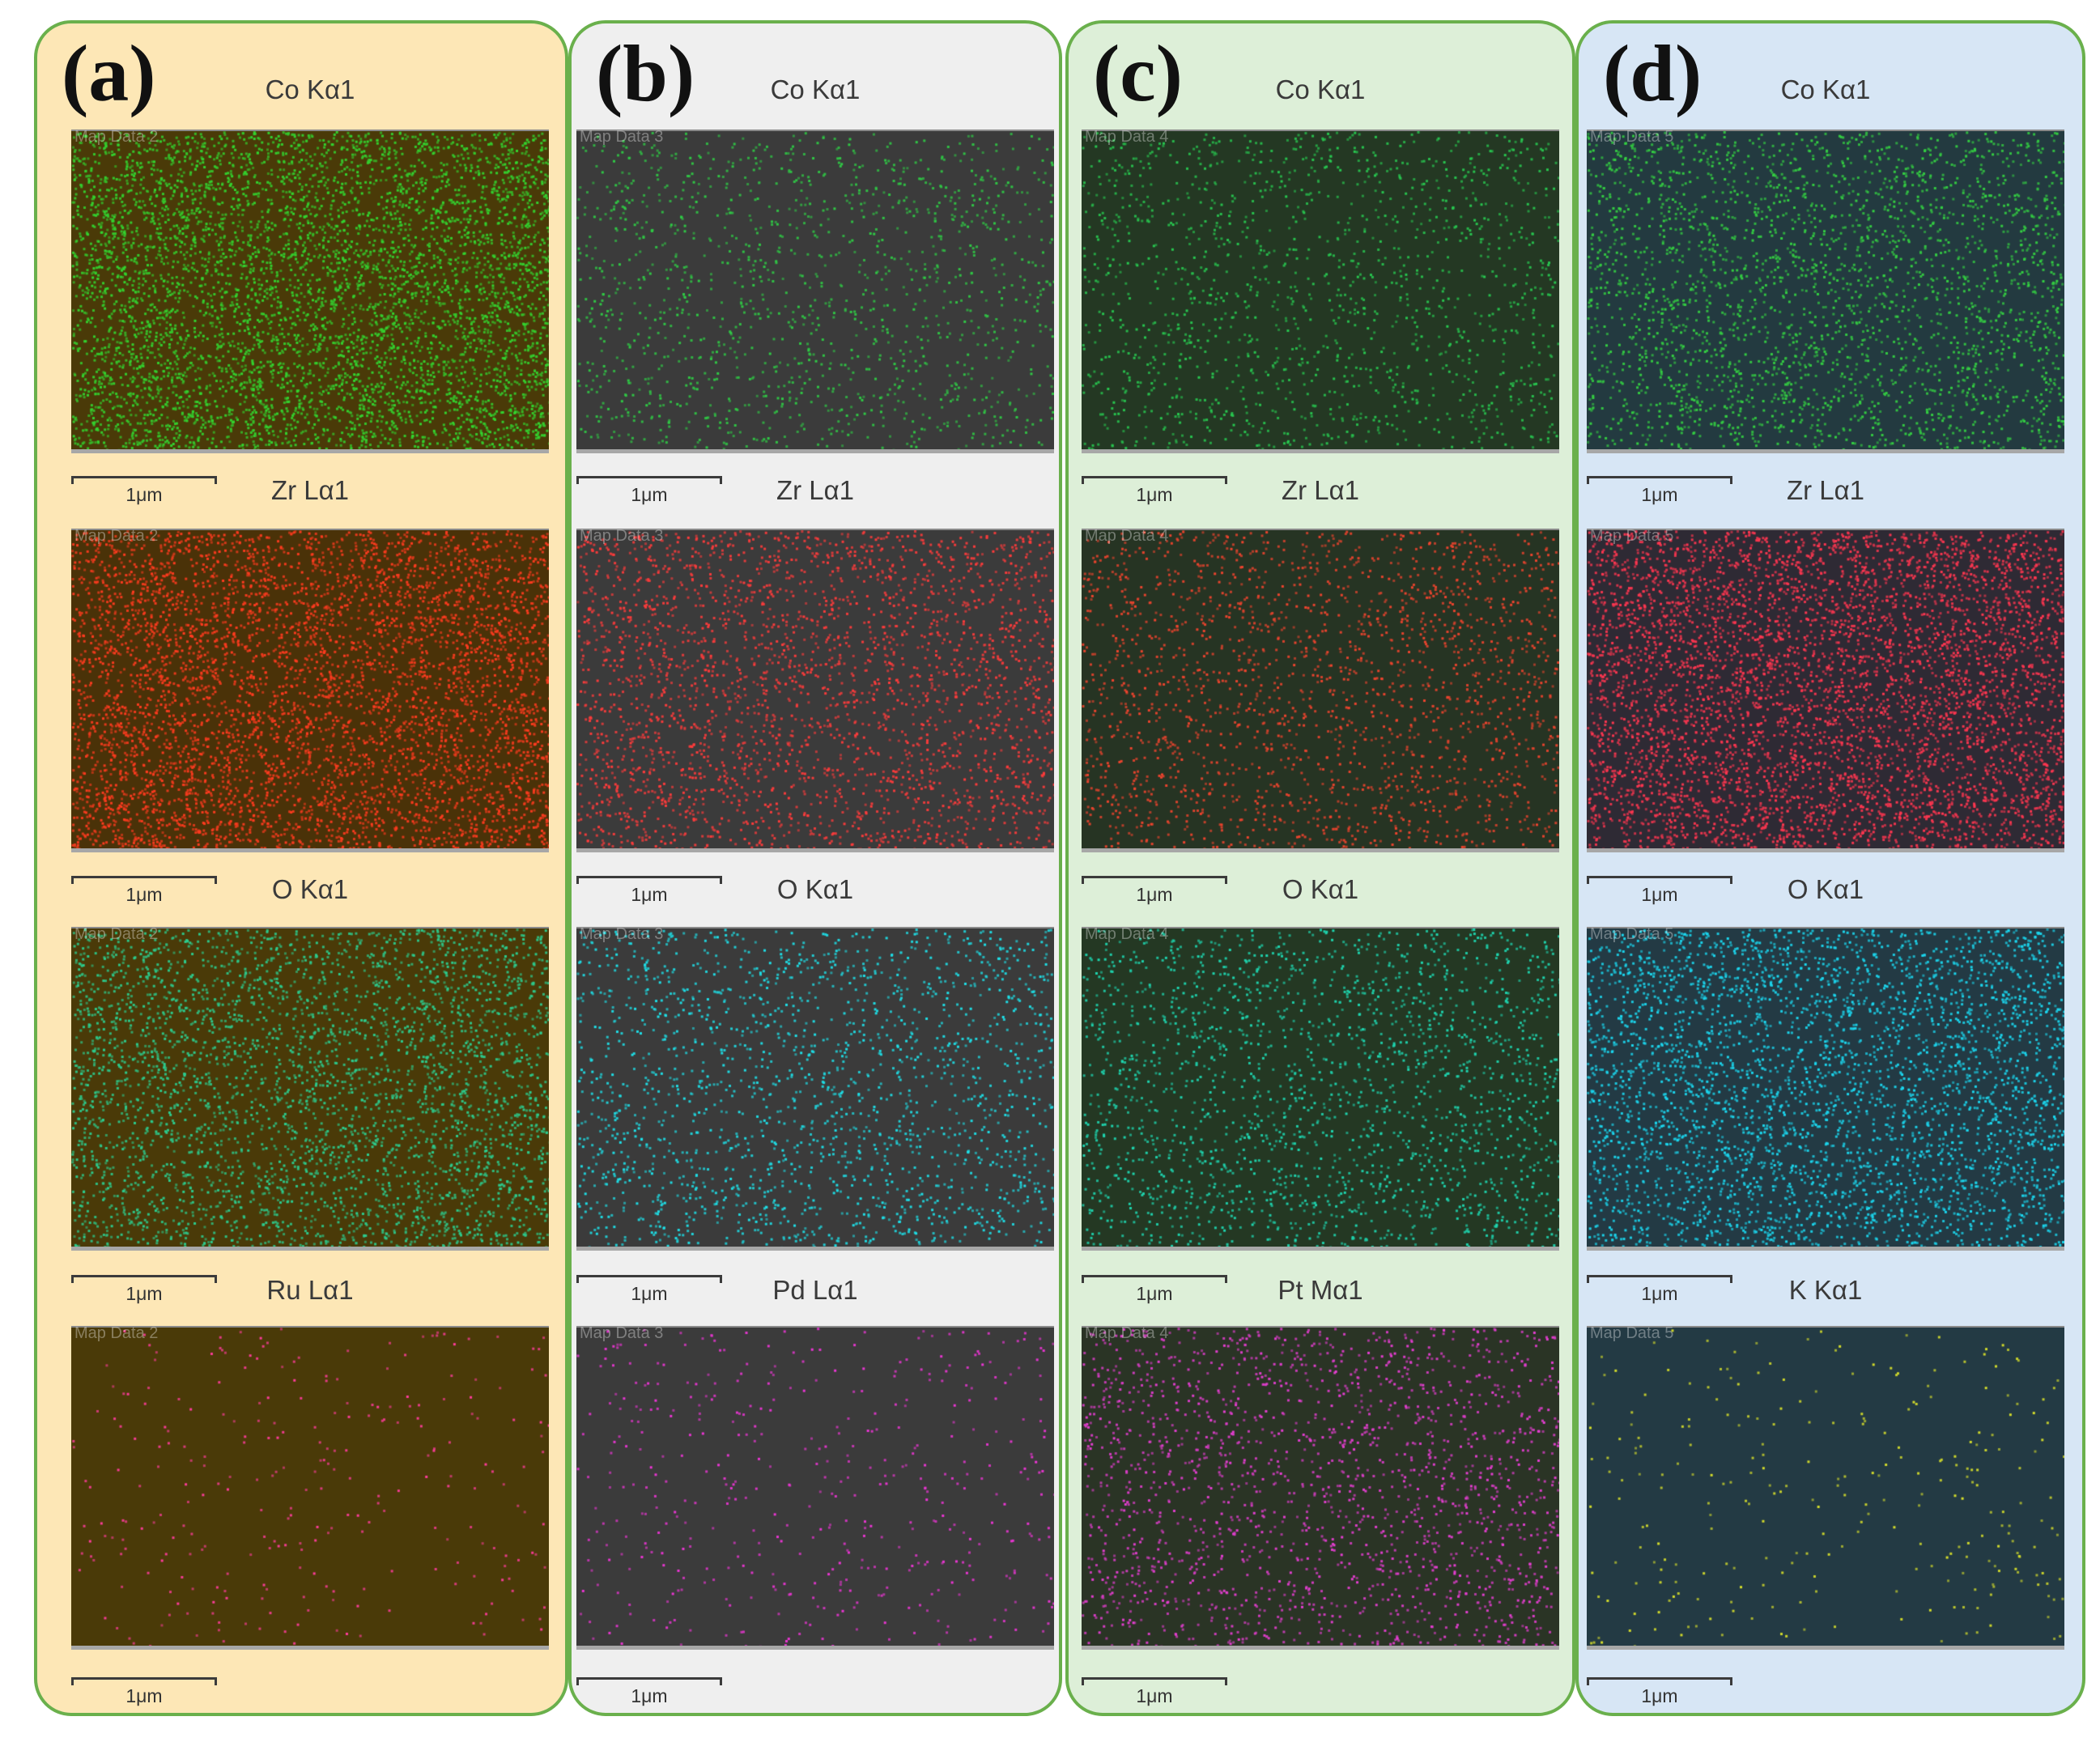  Describe the element at coordinates (1825, 1290) in the screenshot. I see `map-title: K Kα1` at that location.